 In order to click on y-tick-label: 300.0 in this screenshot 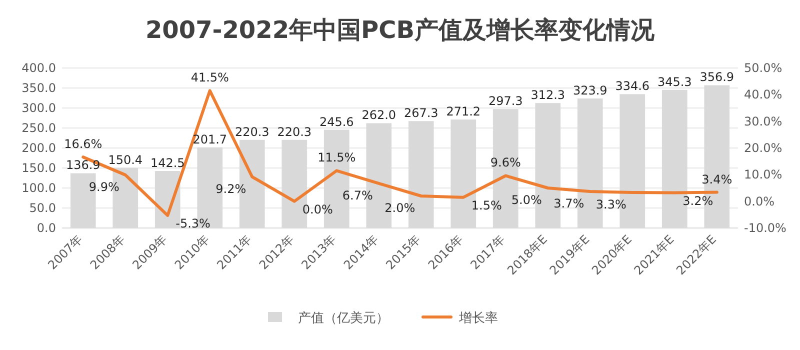, I will do `click(39, 108)`.